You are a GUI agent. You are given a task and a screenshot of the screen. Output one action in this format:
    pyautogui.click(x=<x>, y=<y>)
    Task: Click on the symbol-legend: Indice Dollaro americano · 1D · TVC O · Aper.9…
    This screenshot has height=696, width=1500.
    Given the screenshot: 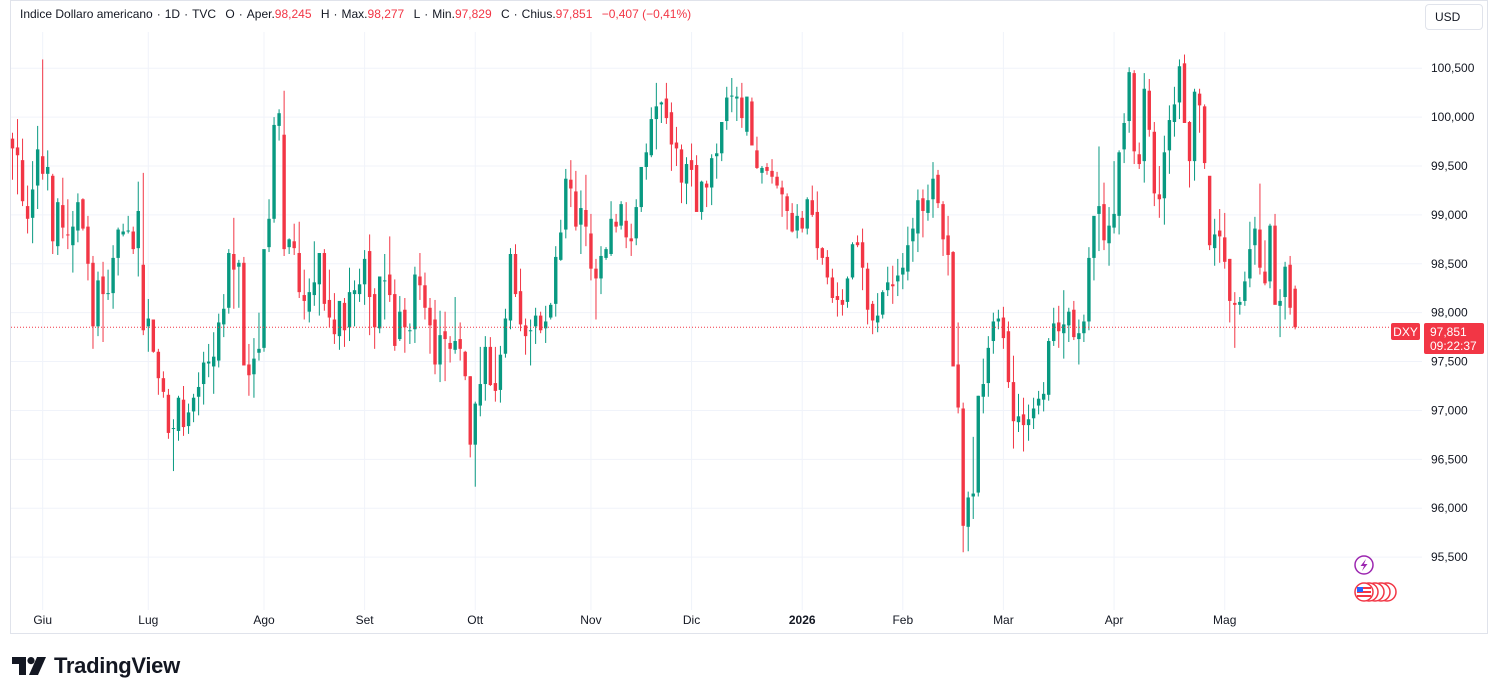 What is the action you would take?
    pyautogui.click(x=356, y=14)
    